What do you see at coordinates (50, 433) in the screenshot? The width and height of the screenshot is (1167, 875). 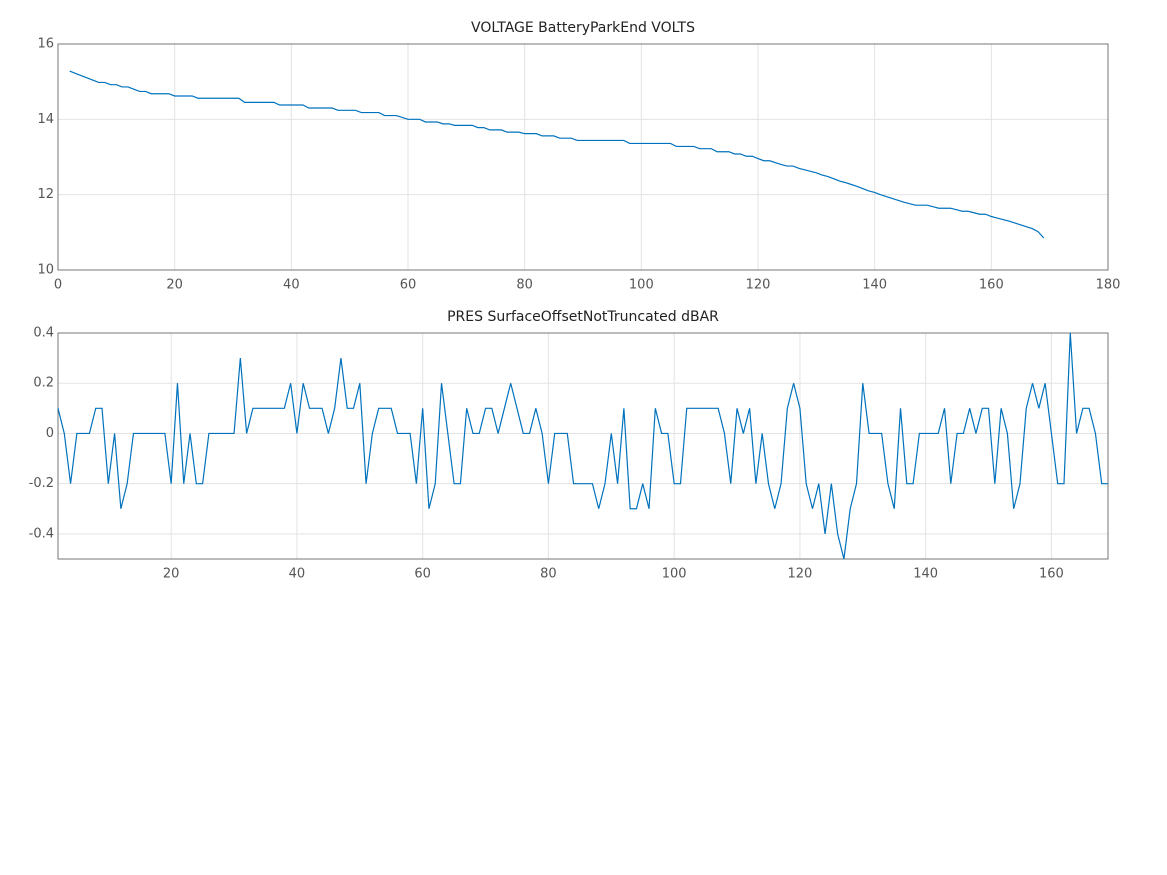 I see `y-tick-label: 0` at bounding box center [50, 433].